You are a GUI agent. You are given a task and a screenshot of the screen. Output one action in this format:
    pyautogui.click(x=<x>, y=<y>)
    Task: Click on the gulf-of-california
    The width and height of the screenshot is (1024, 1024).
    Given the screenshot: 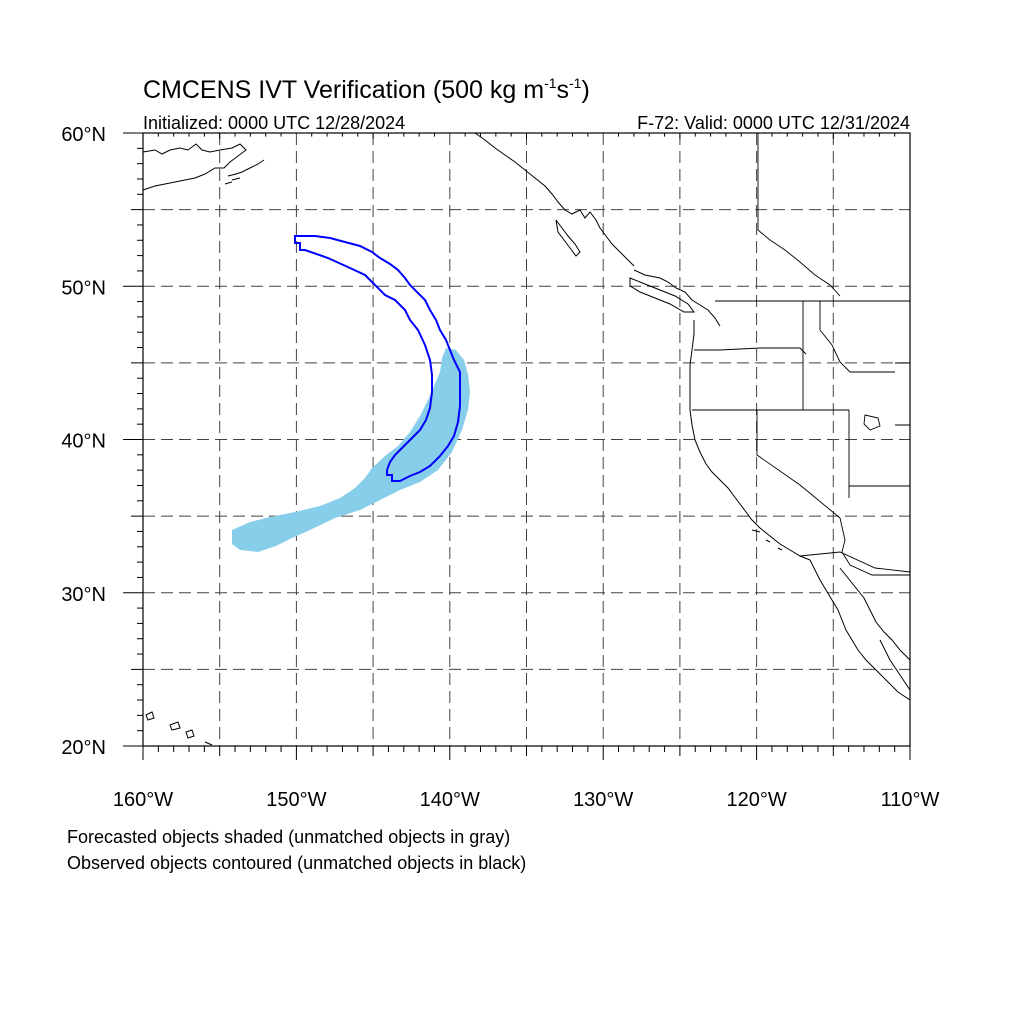 What is the action you would take?
    pyautogui.click(x=875, y=614)
    